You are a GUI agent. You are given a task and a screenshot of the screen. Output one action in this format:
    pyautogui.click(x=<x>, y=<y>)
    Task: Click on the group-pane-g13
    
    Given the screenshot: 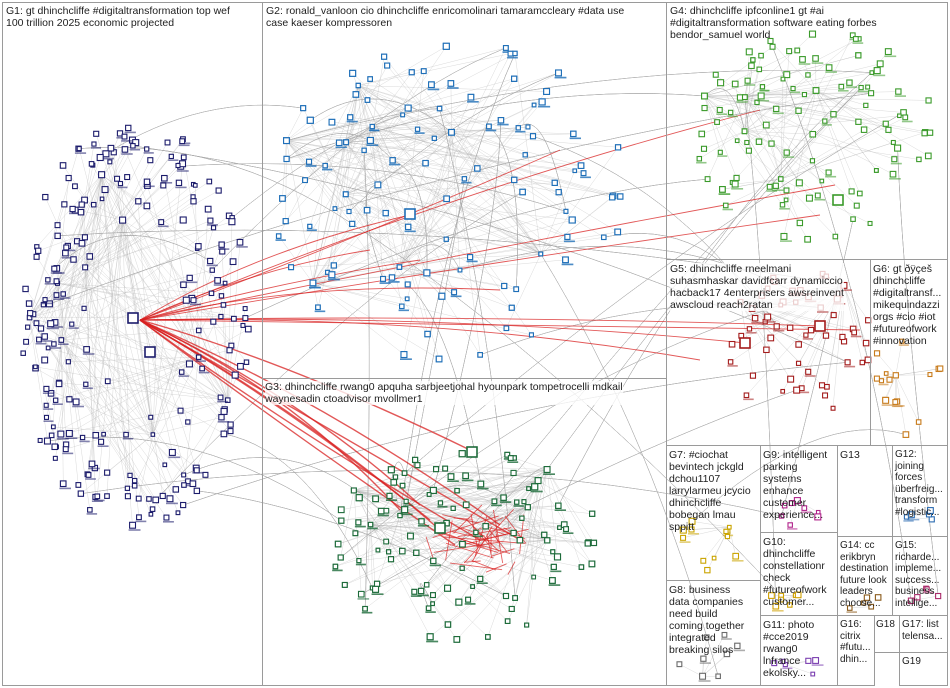 What is the action you would take?
    pyautogui.click(x=865, y=491)
    